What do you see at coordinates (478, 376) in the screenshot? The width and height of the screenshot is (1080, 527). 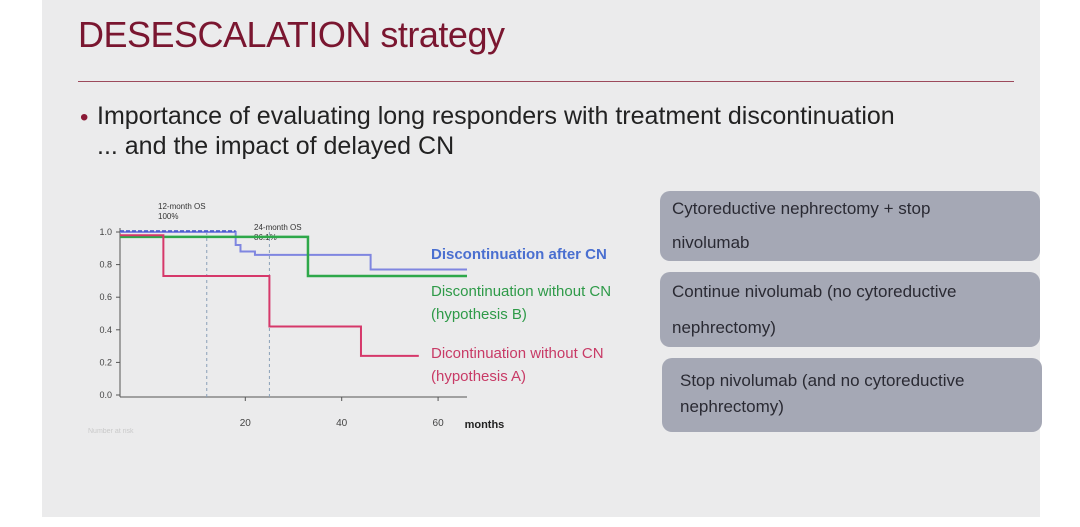 I see `legend-label: (hypothesis A)` at bounding box center [478, 376].